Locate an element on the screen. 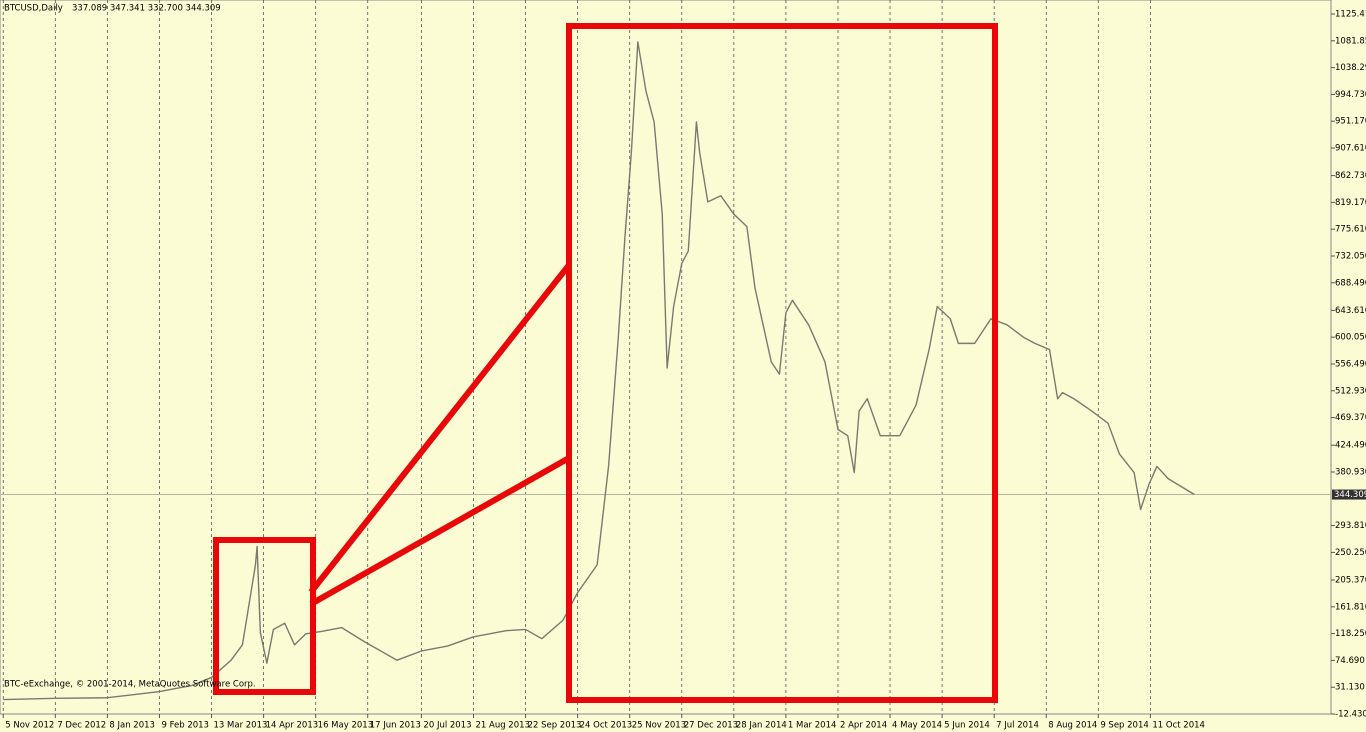 The height and width of the screenshot is (732, 1366). y-tick-label: 1081.850 is located at coordinates (1350, 41).